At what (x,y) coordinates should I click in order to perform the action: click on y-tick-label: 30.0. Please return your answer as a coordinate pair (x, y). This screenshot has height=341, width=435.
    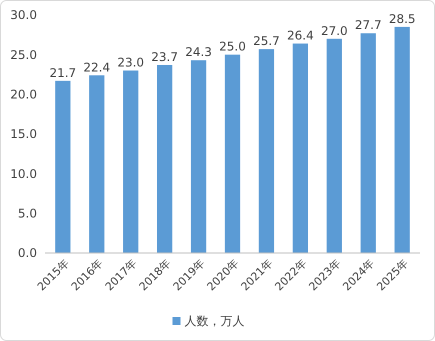
    Looking at the image, I should click on (23, 15).